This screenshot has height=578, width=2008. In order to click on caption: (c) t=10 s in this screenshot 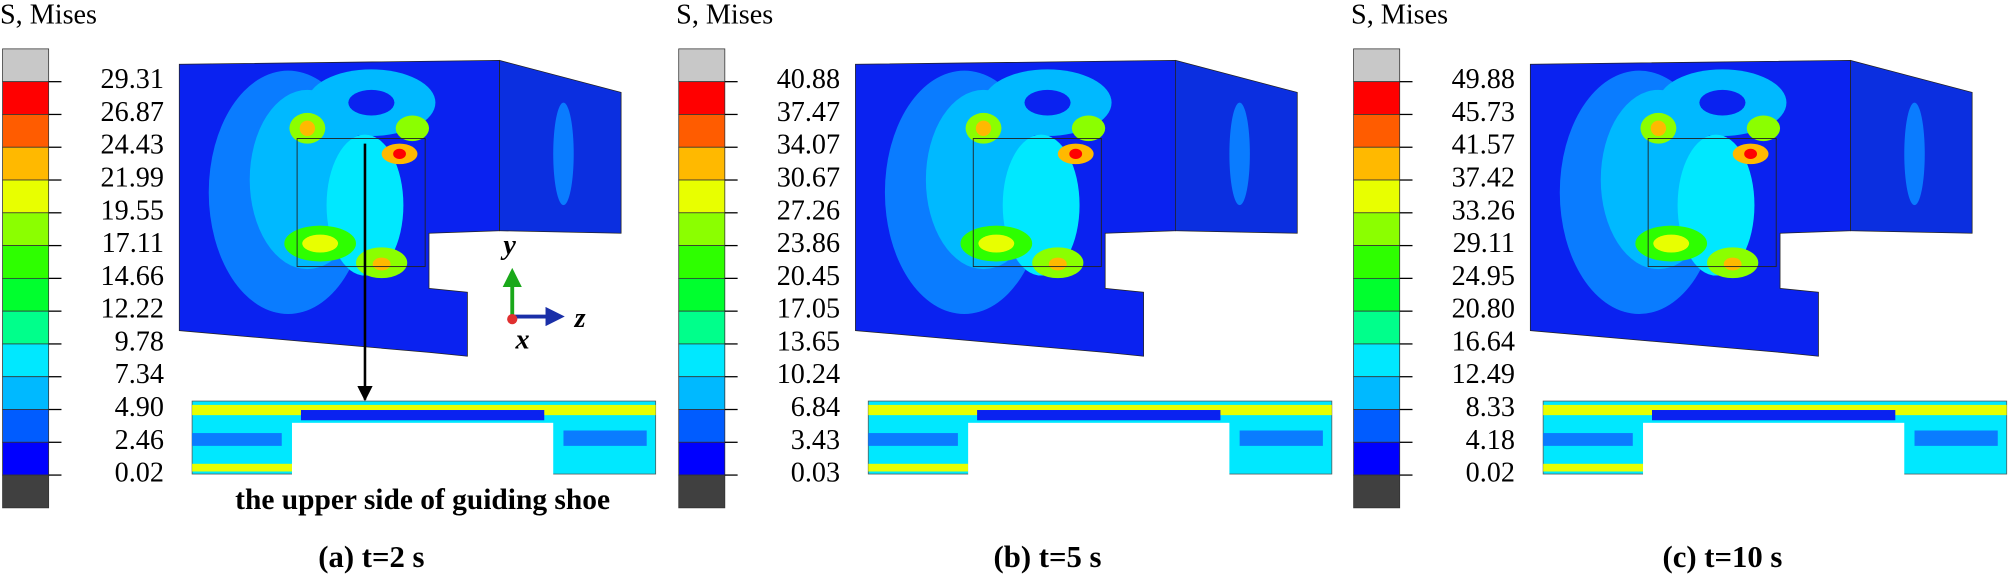, I will do `click(1722, 557)`.